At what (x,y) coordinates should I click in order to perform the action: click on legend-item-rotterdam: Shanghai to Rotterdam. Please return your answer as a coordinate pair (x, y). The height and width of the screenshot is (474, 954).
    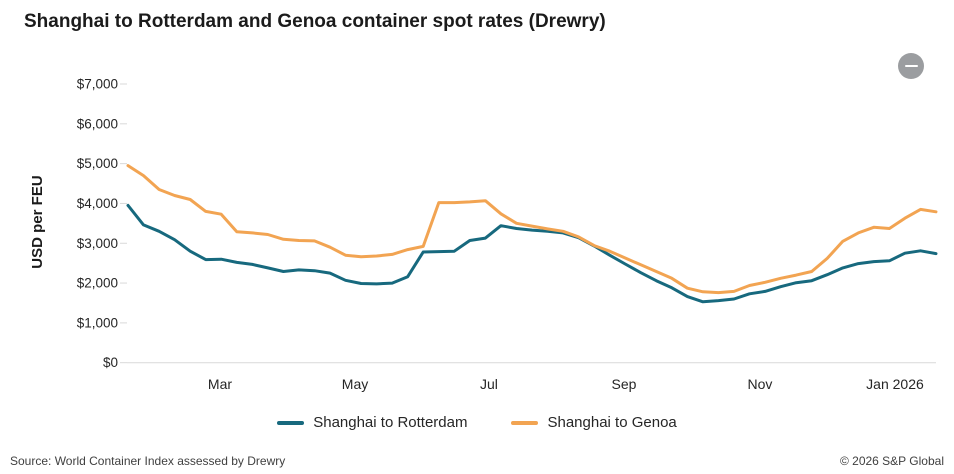
    Looking at the image, I should click on (372, 422).